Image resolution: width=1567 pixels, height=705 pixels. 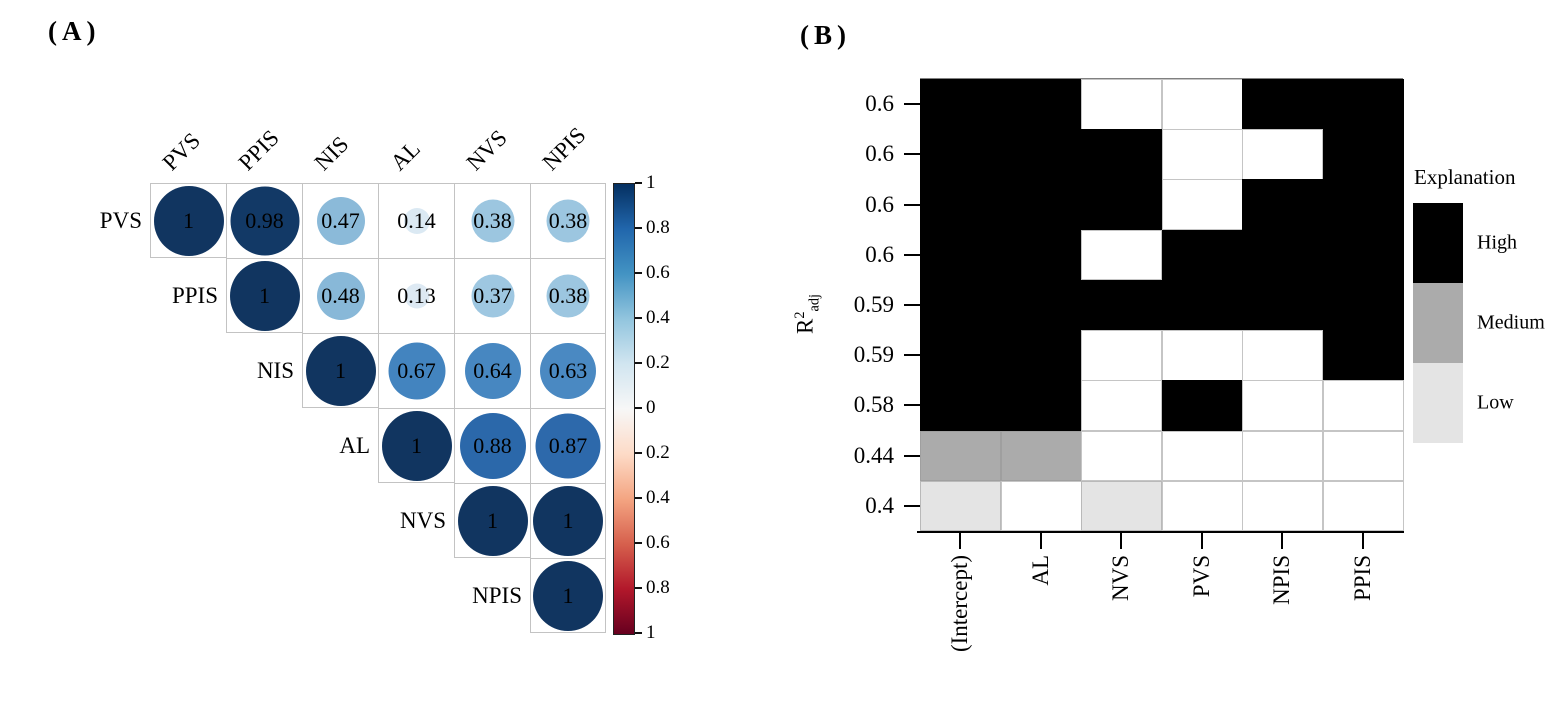 What do you see at coordinates (1438, 243) in the screenshot?
I see `legend-swatch-high` at bounding box center [1438, 243].